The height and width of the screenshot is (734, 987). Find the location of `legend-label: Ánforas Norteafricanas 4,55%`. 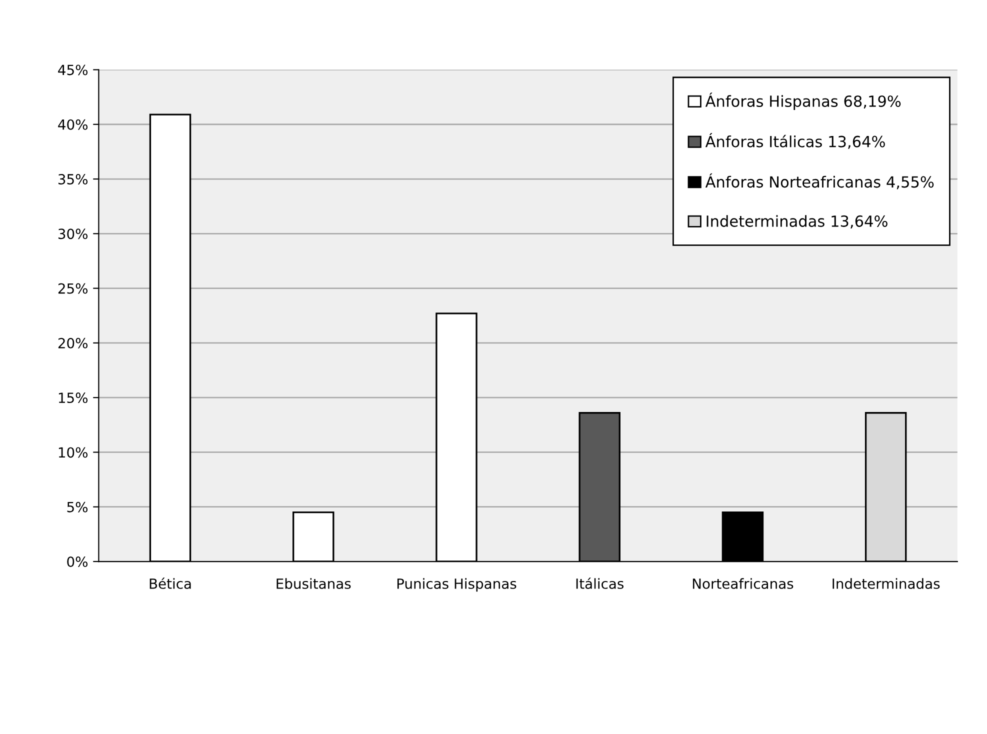

legend-label: Ánforas Norteafricanas 4,55% is located at coordinates (819, 181).